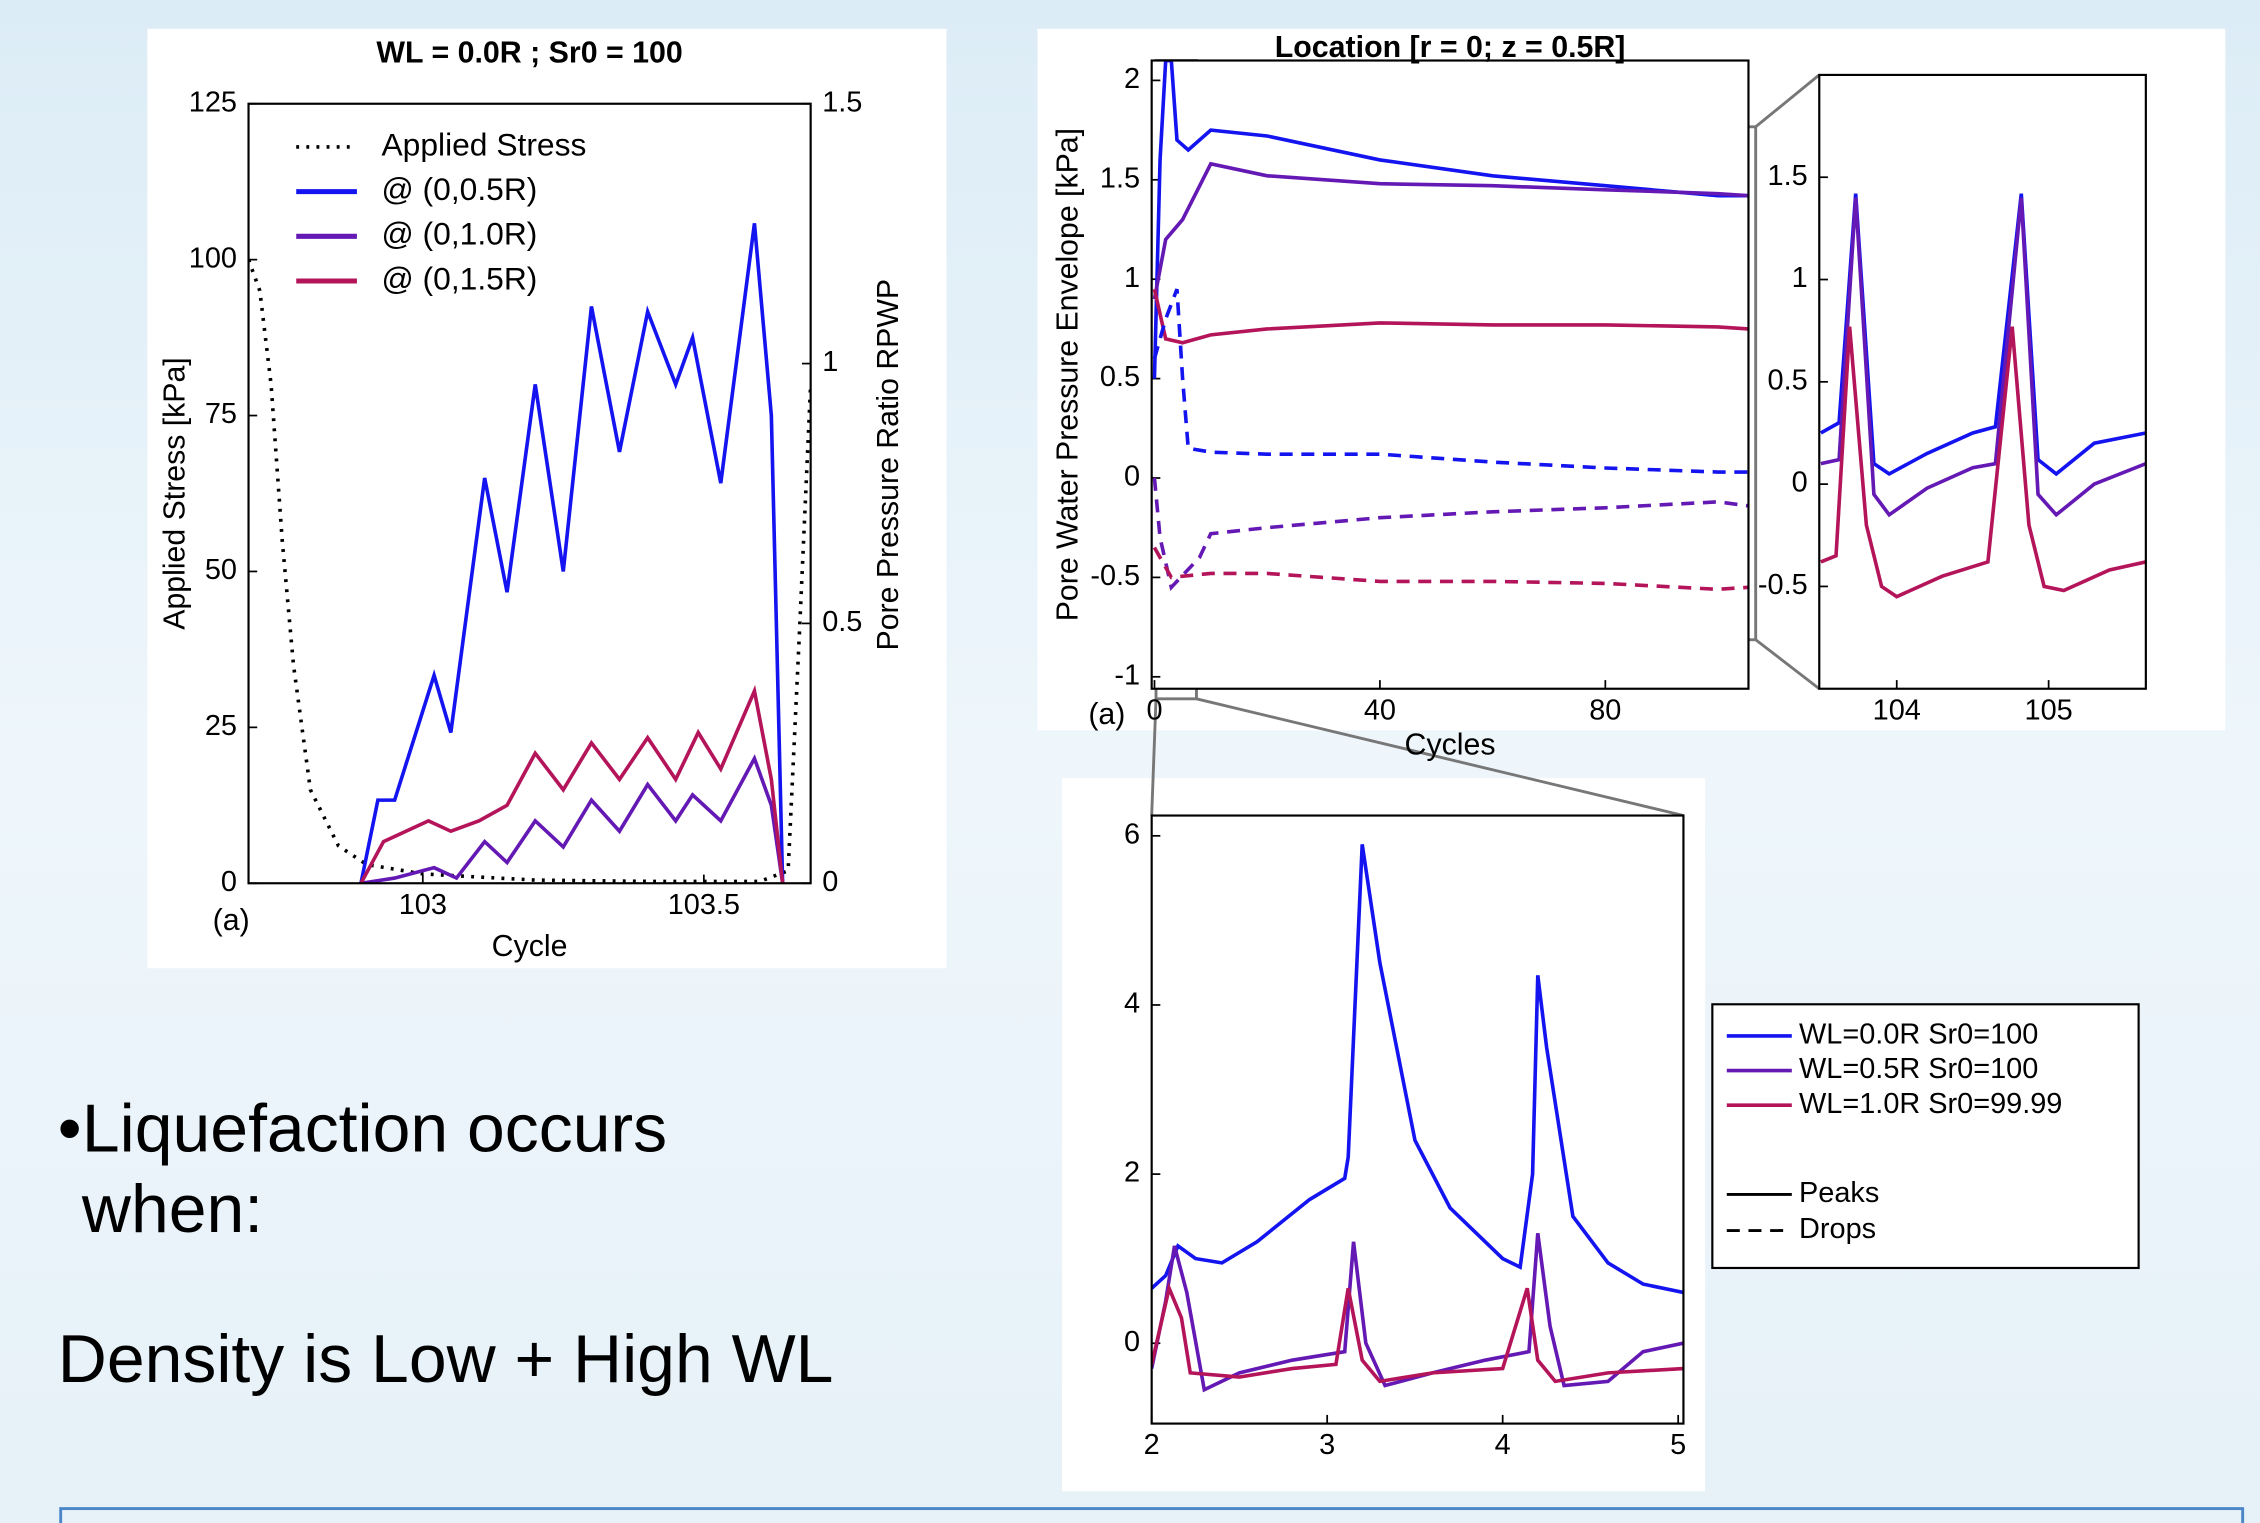 This screenshot has height=1523, width=2260. Describe the element at coordinates (483, 144) in the screenshot. I see `legend-label: Applied Stress` at that location.